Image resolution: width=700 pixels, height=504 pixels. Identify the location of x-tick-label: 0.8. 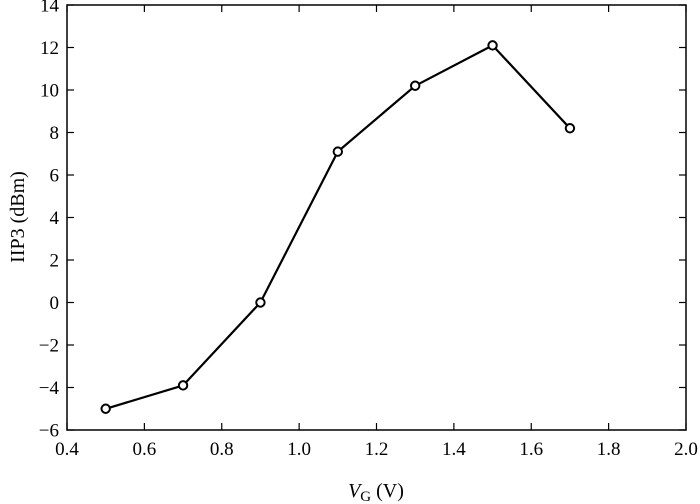
(222, 449).